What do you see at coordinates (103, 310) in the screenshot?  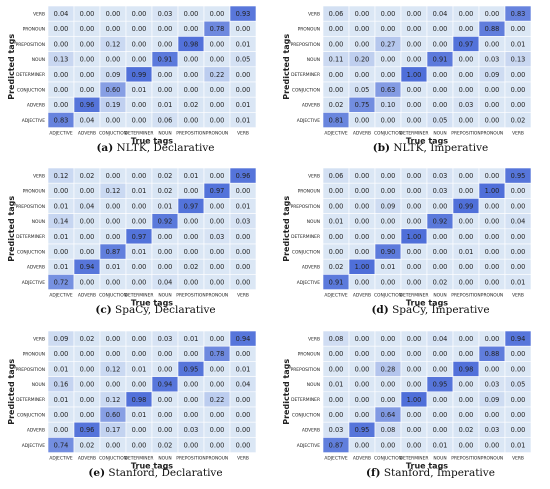 I see `caption-label: (c)` at bounding box center [103, 310].